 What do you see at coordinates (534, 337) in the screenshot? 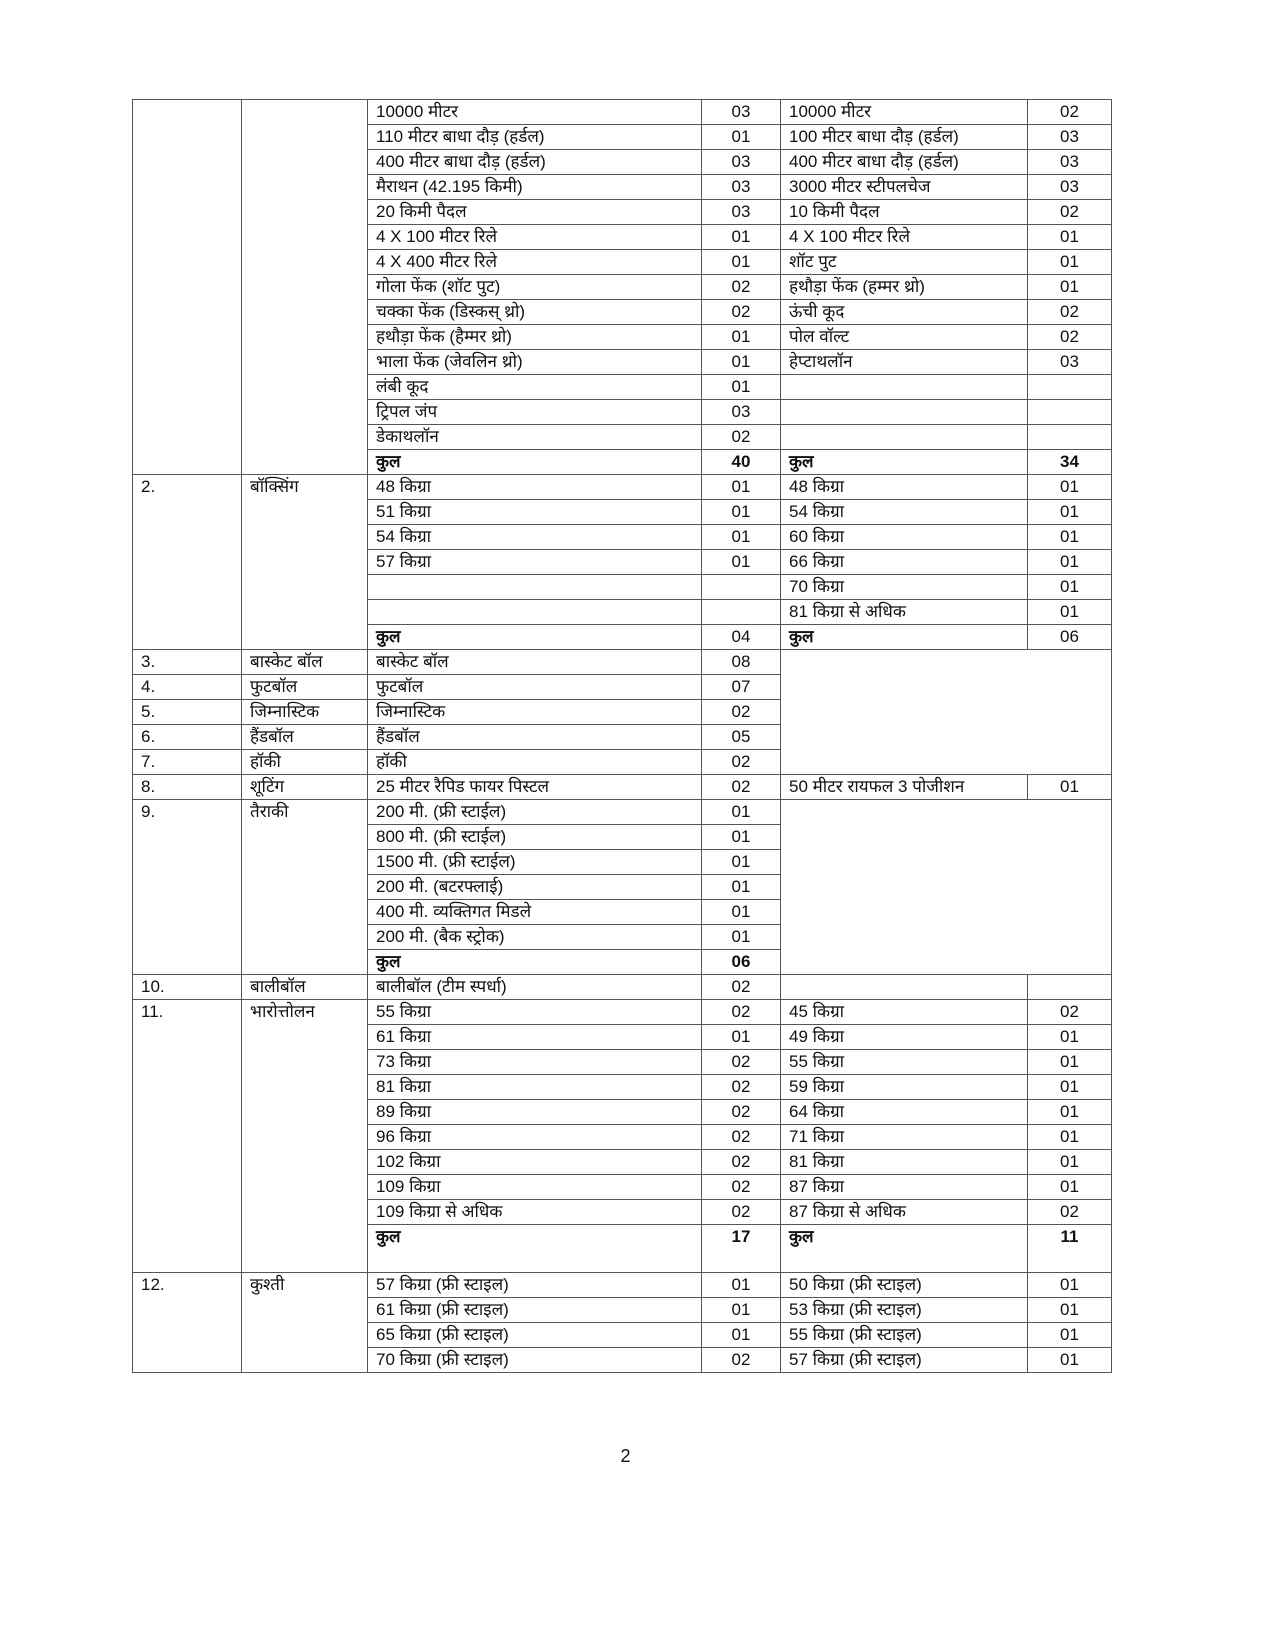
I see `men-event: हथौड़ा फेंक (हैम्मर थ्रो)` at bounding box center [534, 337].